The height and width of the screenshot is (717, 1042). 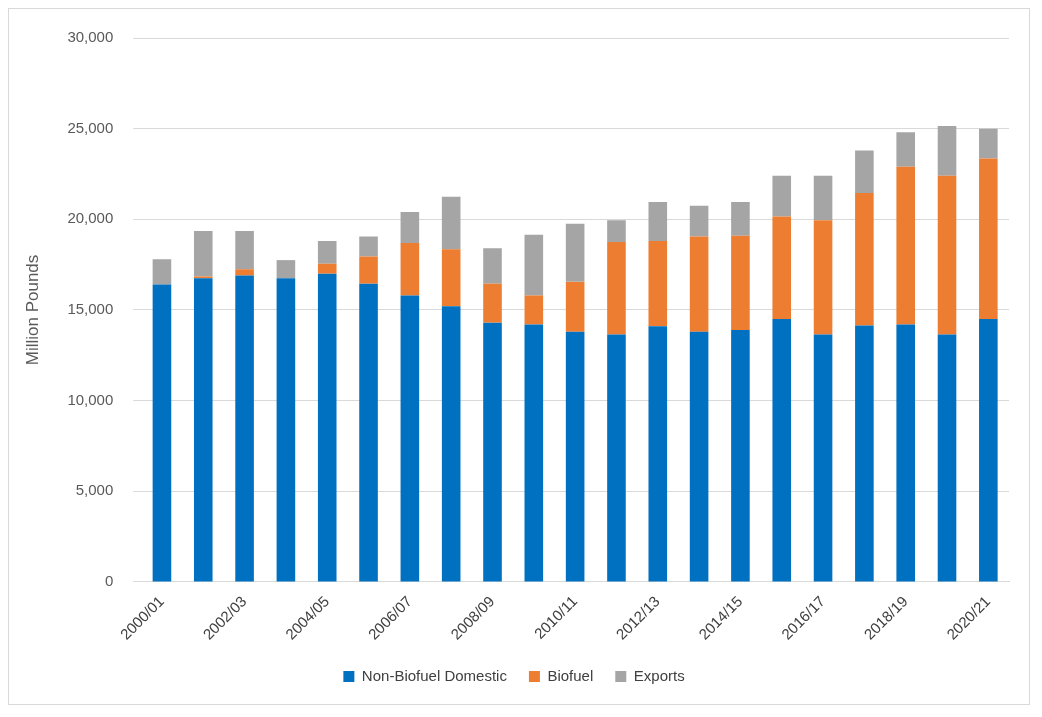 I want to click on y-tick-label: 20,000, so click(x=90, y=218).